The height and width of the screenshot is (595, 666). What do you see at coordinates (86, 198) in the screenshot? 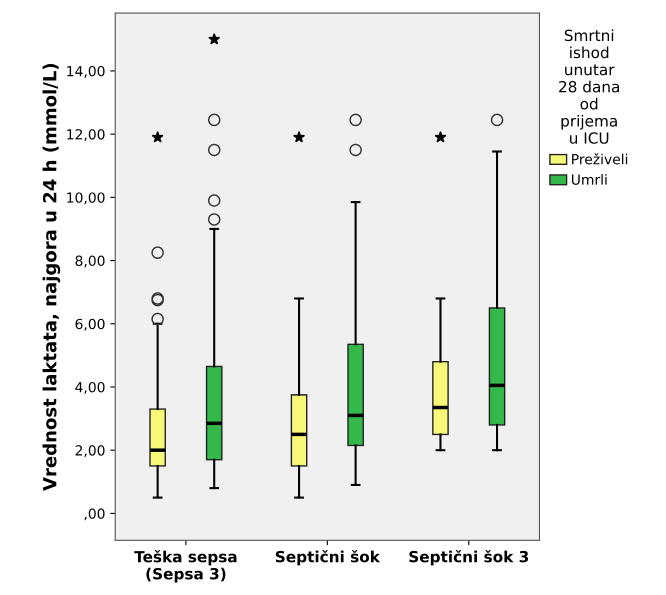
I see `y-tick-label: 10,00` at bounding box center [86, 198].